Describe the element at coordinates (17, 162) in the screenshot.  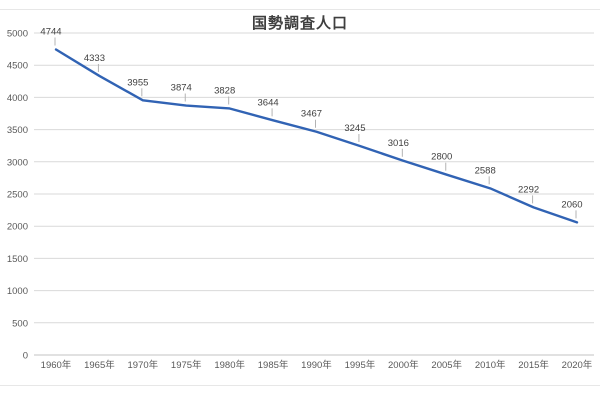
I see `y-axis-tick-label: 3000` at that location.